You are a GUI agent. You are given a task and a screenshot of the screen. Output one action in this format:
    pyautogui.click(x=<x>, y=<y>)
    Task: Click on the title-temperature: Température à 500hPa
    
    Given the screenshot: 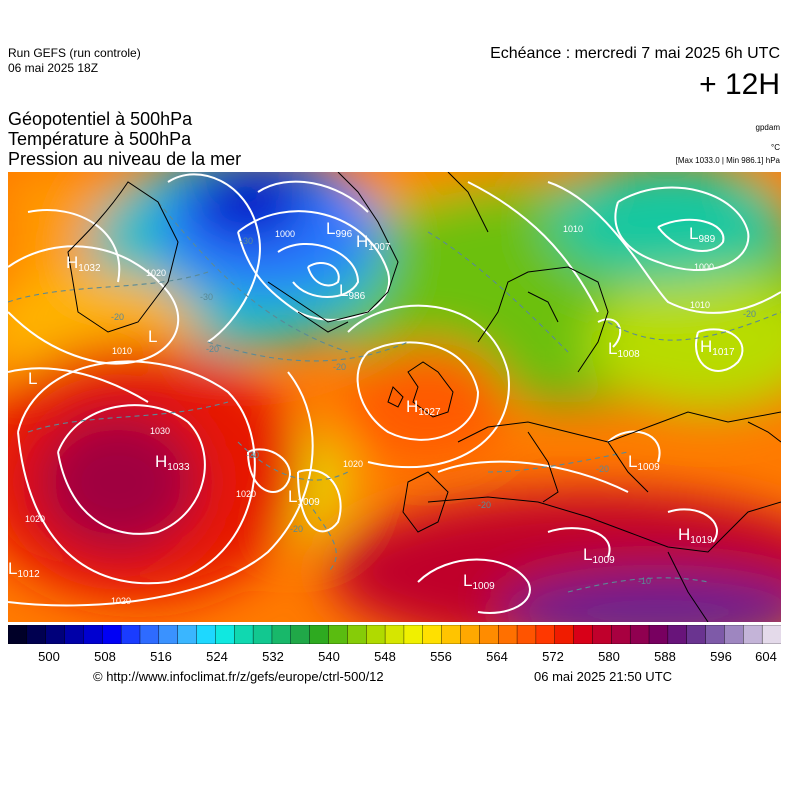 What is the action you would take?
    pyautogui.click(x=100, y=139)
    